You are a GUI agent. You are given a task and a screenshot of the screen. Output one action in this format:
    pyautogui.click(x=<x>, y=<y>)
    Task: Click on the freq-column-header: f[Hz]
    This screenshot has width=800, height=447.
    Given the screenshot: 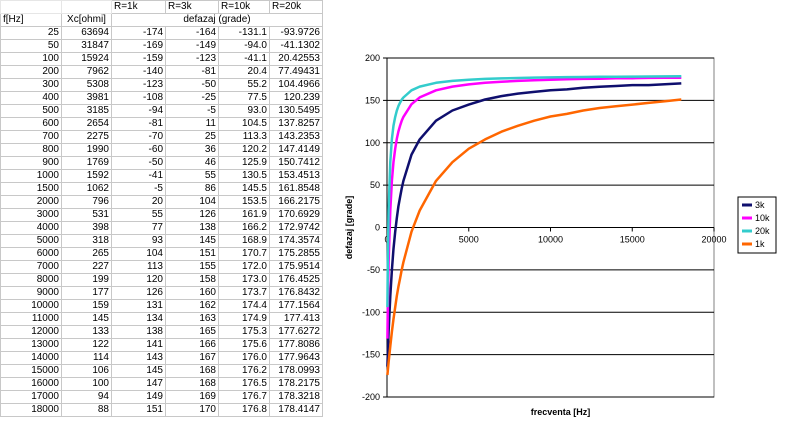 What is the action you would take?
    pyautogui.click(x=31, y=20)
    